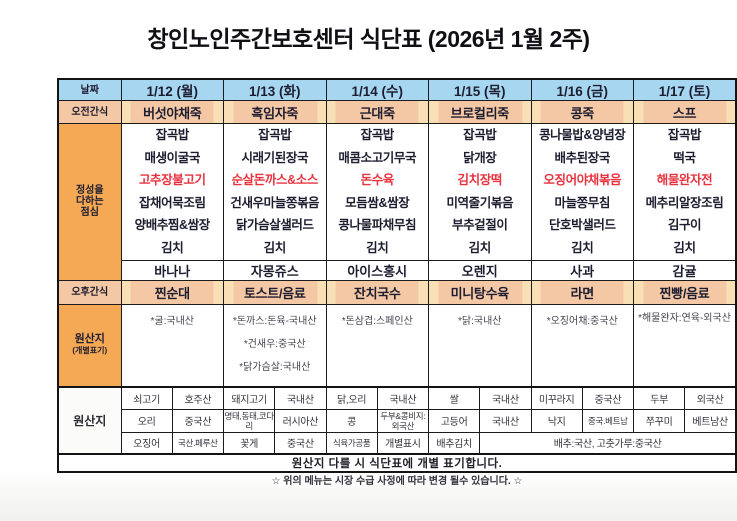  Describe the element at coordinates (275, 202) in the screenshot. I see `menu-item: 건새우마늘쫑볶음` at that location.